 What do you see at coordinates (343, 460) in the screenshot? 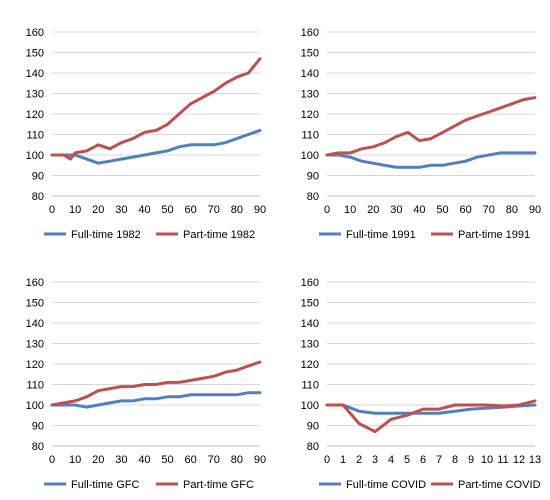
I see `x-tick-label: 1` at bounding box center [343, 460].